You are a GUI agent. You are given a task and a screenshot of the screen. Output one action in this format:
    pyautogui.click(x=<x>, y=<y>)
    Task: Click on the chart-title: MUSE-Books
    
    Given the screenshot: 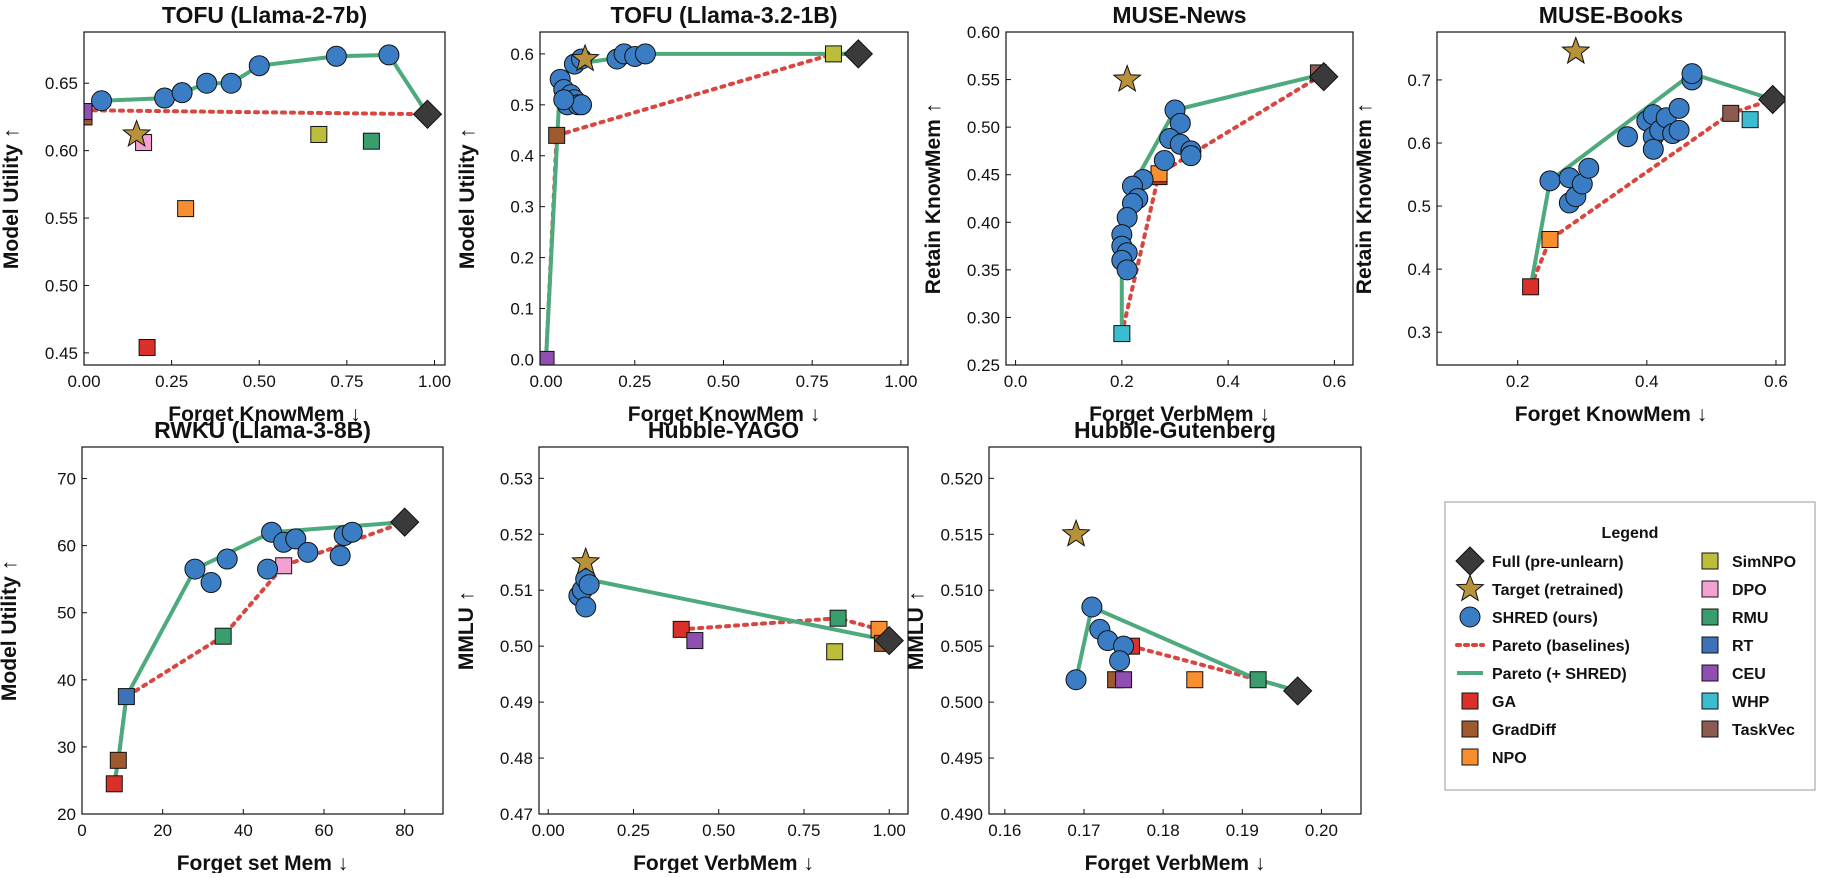 What is the action you would take?
    pyautogui.click(x=1611, y=15)
    